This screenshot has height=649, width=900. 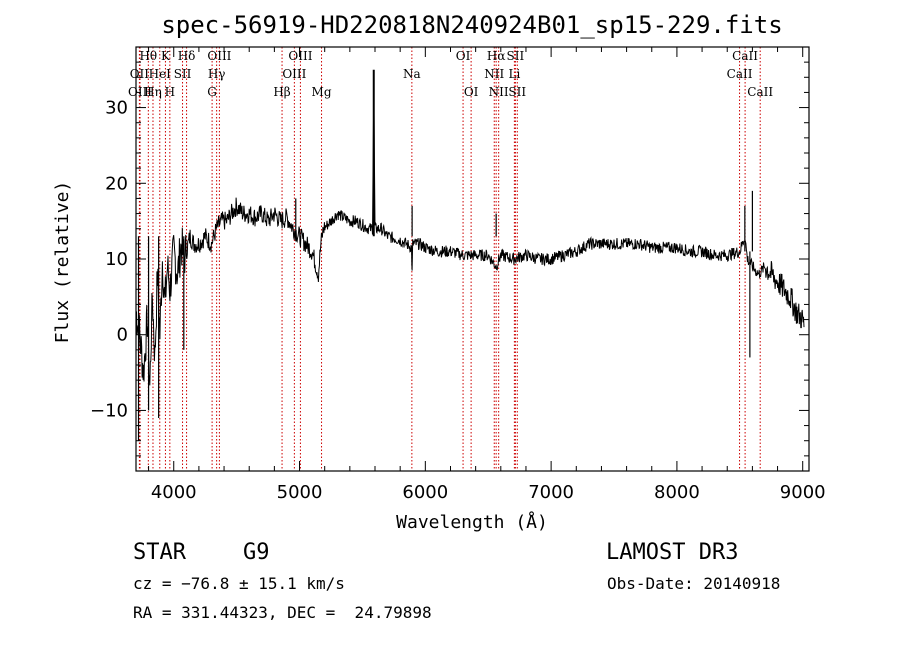 What do you see at coordinates (694, 583) in the screenshot?
I see `observation-date: Obs-Date: 20140918` at bounding box center [694, 583].